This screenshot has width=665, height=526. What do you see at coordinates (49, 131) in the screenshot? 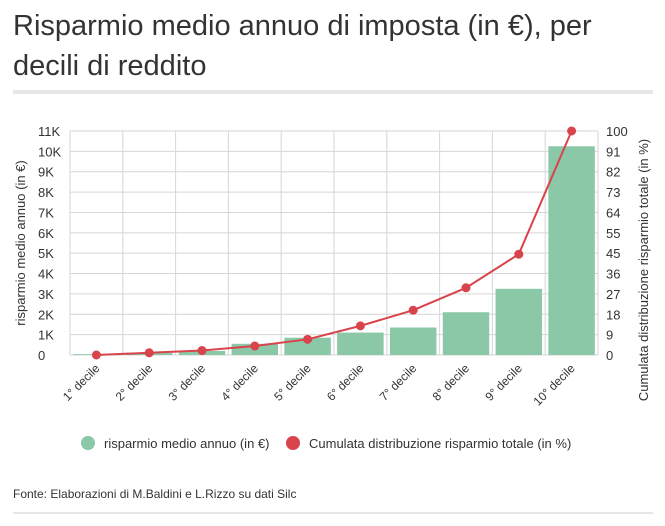
I see `y-tick-label: 11K` at bounding box center [49, 131].